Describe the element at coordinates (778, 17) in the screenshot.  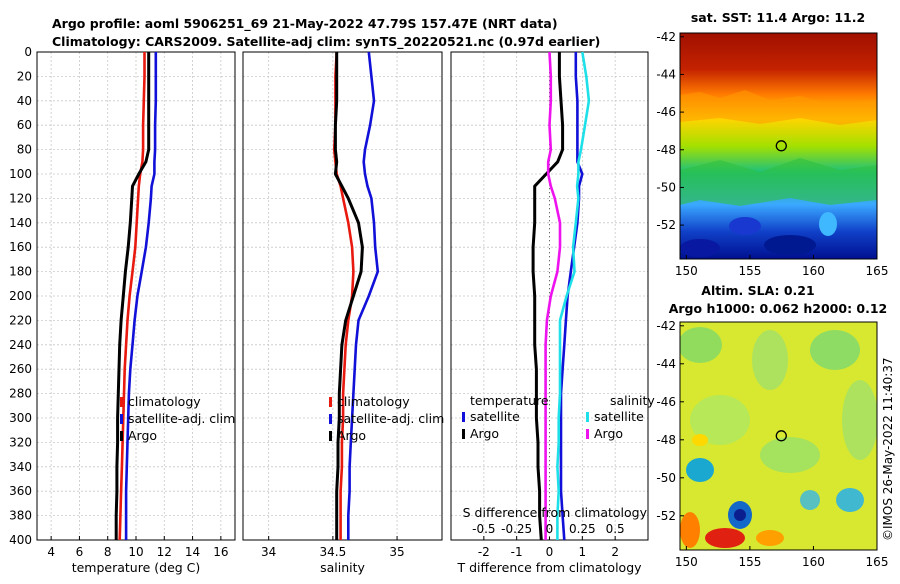
I see `sst-map-title: sat. SST: 11.4 Argo: 11.2` at that location.